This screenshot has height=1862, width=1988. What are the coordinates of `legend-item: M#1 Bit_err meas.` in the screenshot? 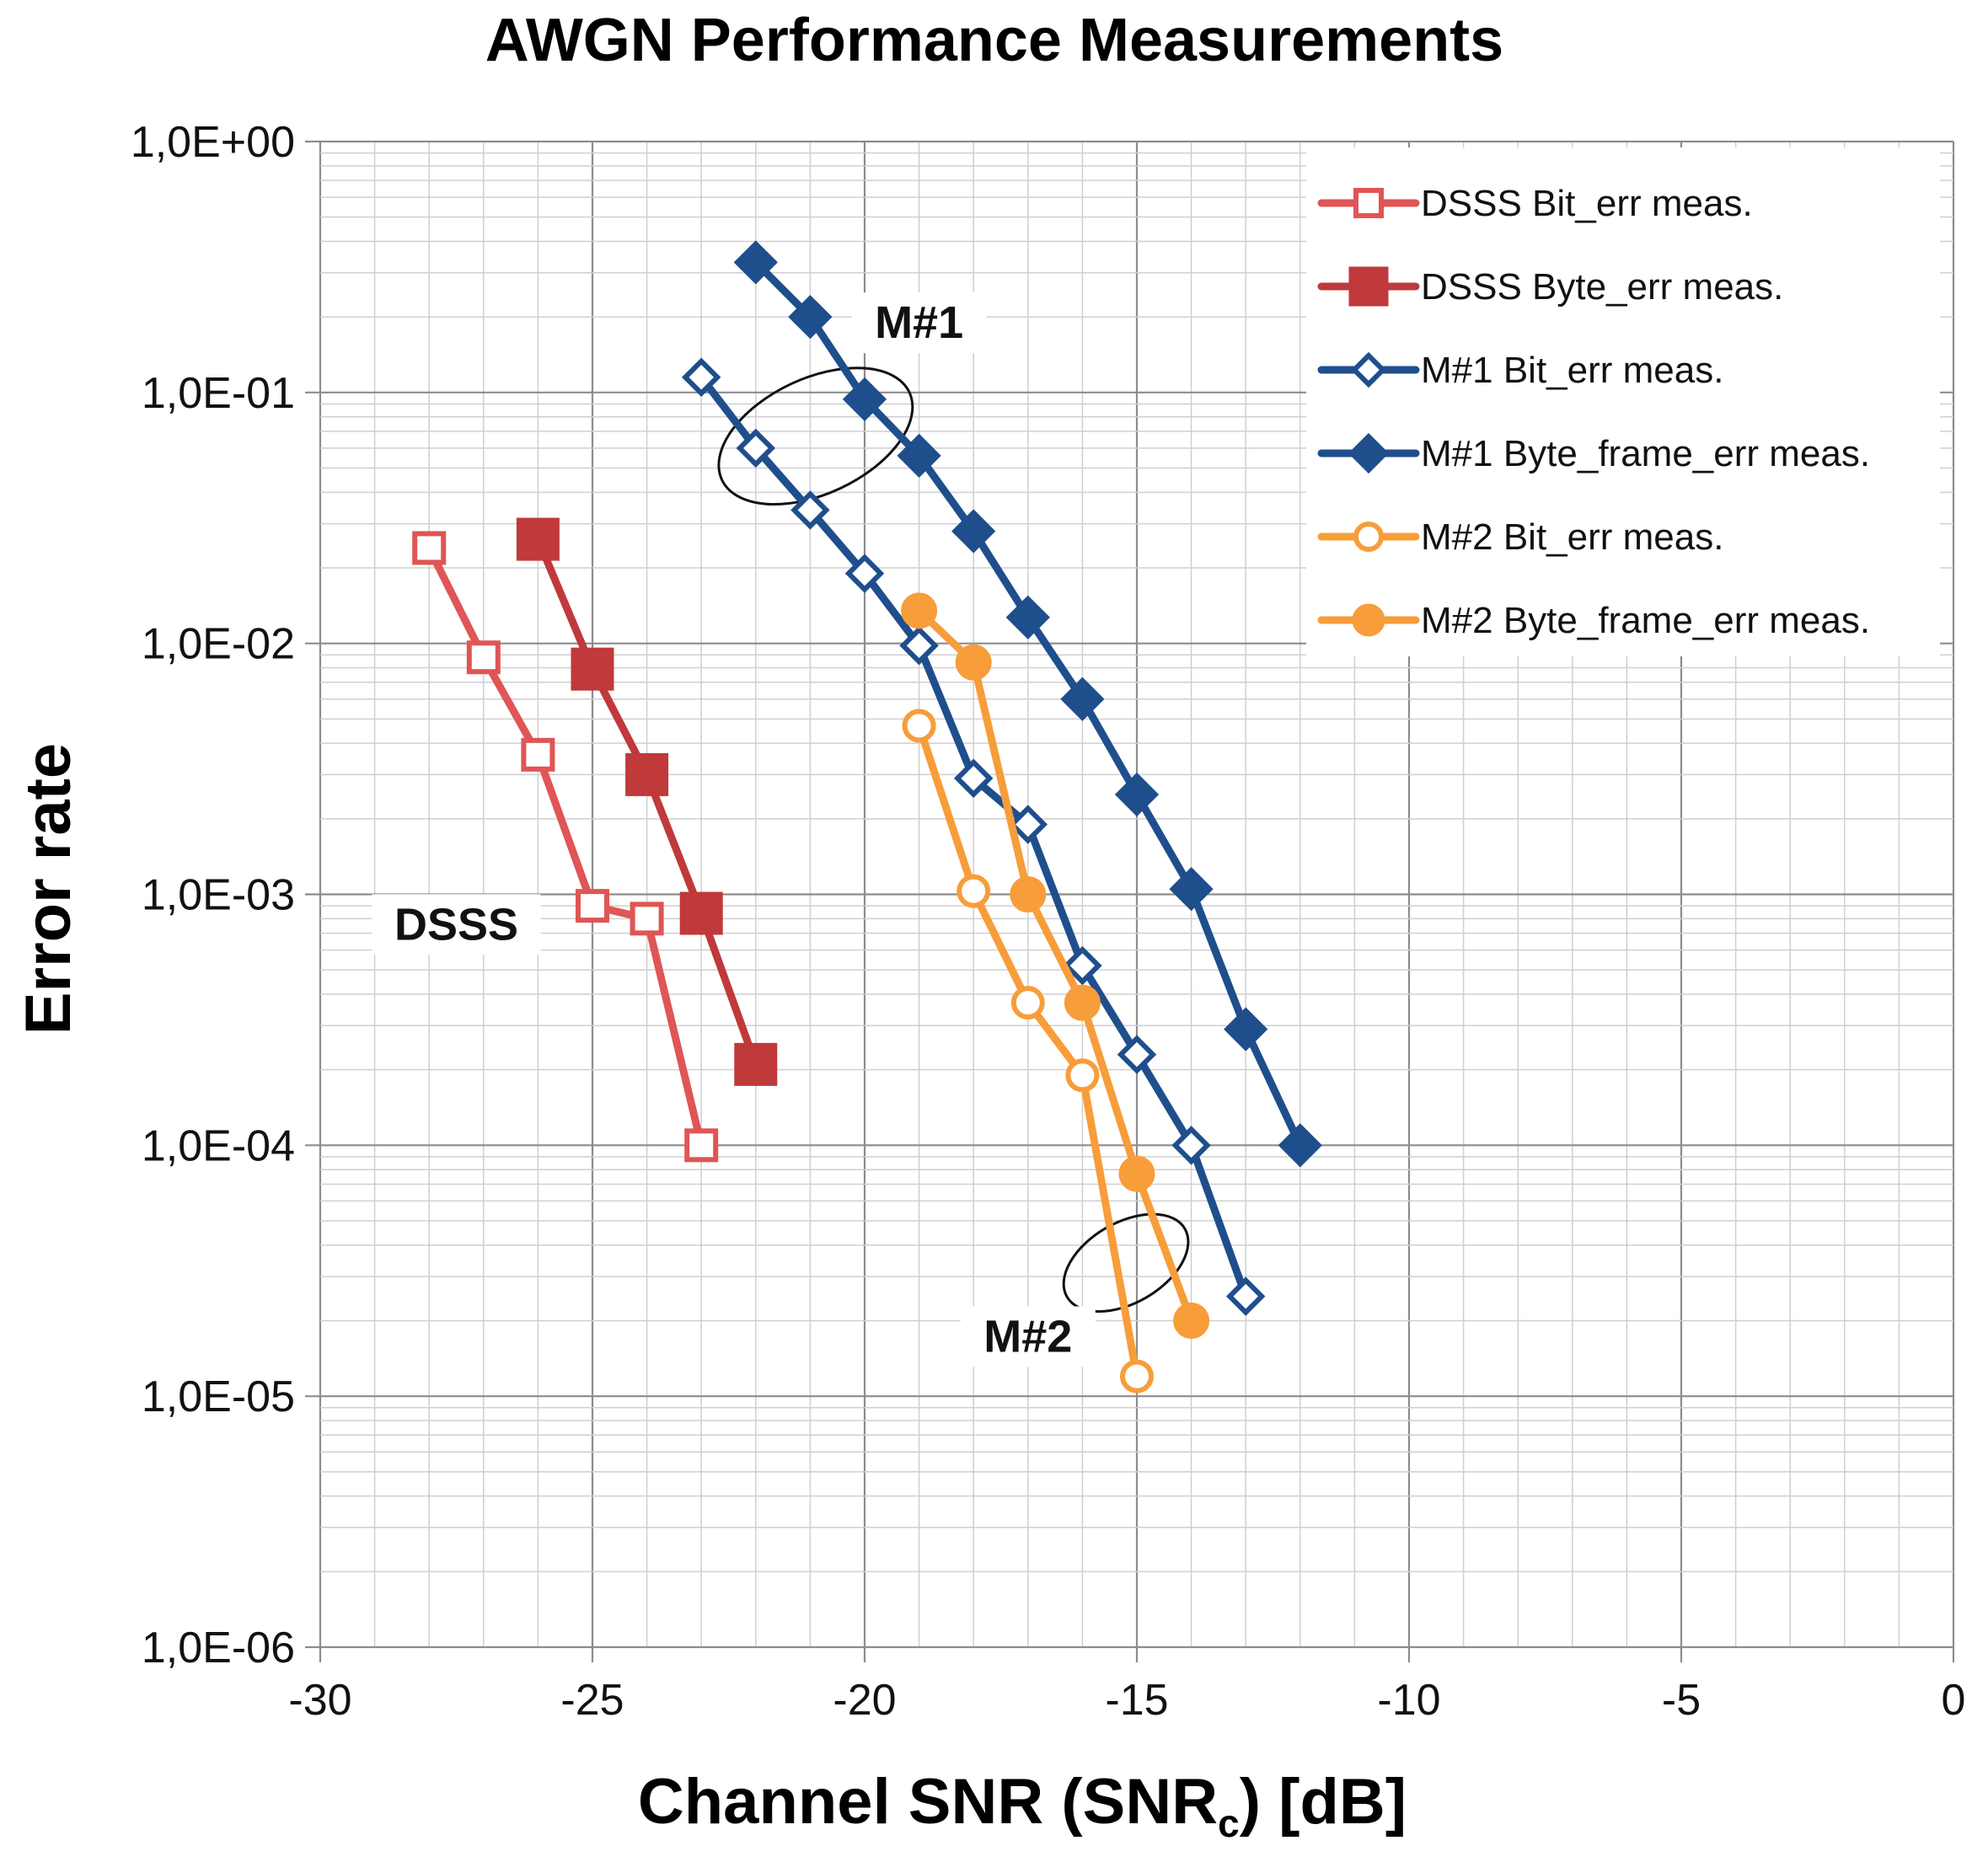 It's located at (1520, 370).